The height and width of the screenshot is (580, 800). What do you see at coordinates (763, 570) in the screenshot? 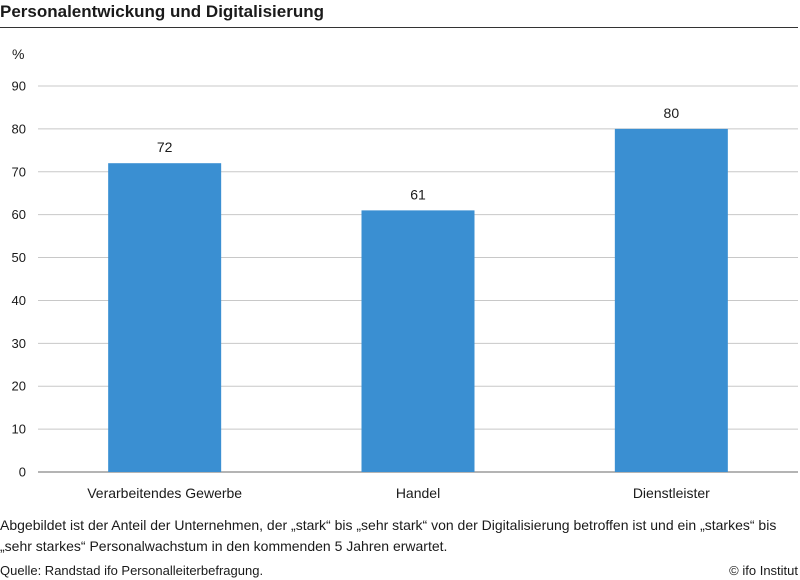
I see `credit-text: © ifo Institut` at bounding box center [763, 570].